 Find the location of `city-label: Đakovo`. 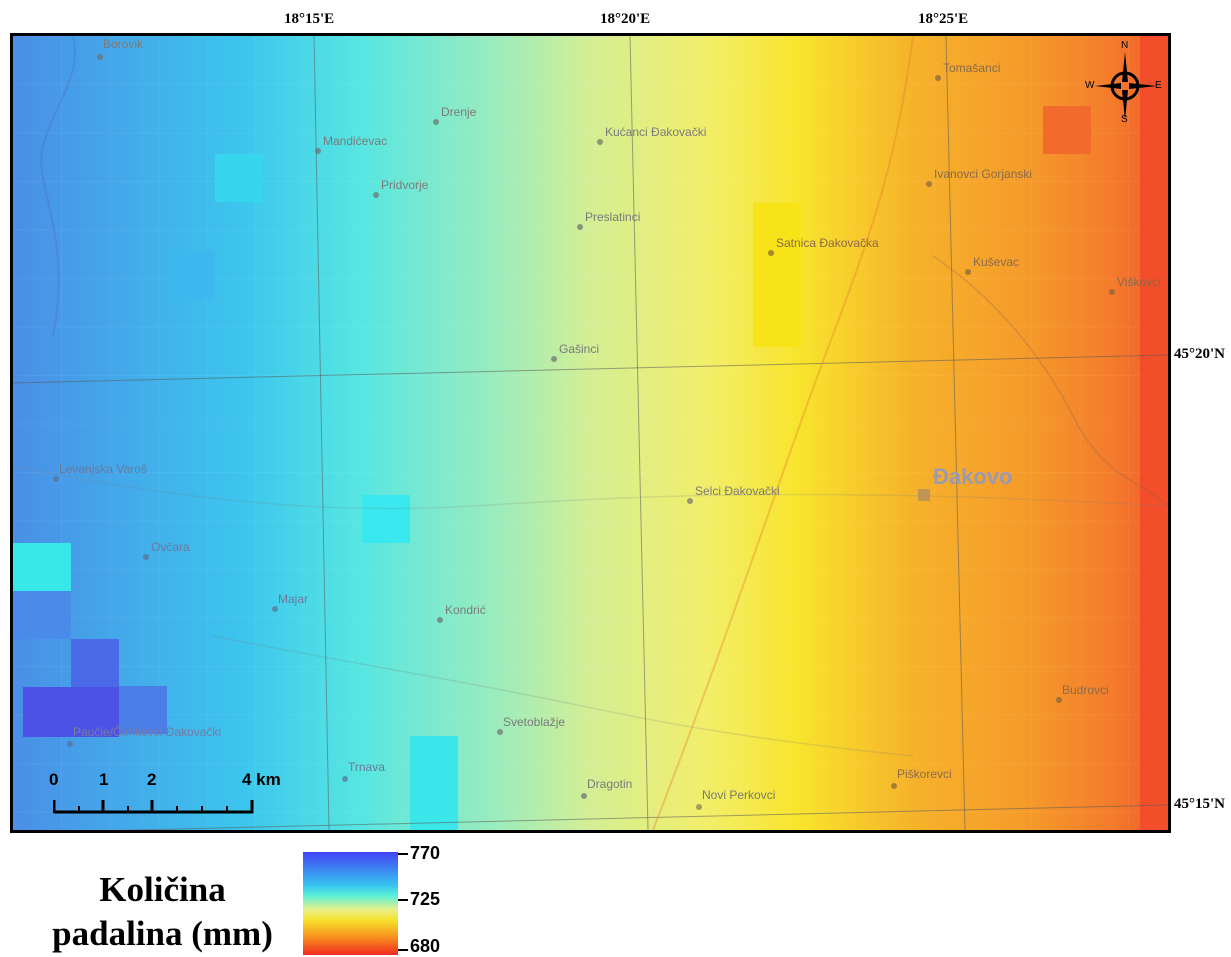

city-label: Đakovo is located at coordinates (973, 476).